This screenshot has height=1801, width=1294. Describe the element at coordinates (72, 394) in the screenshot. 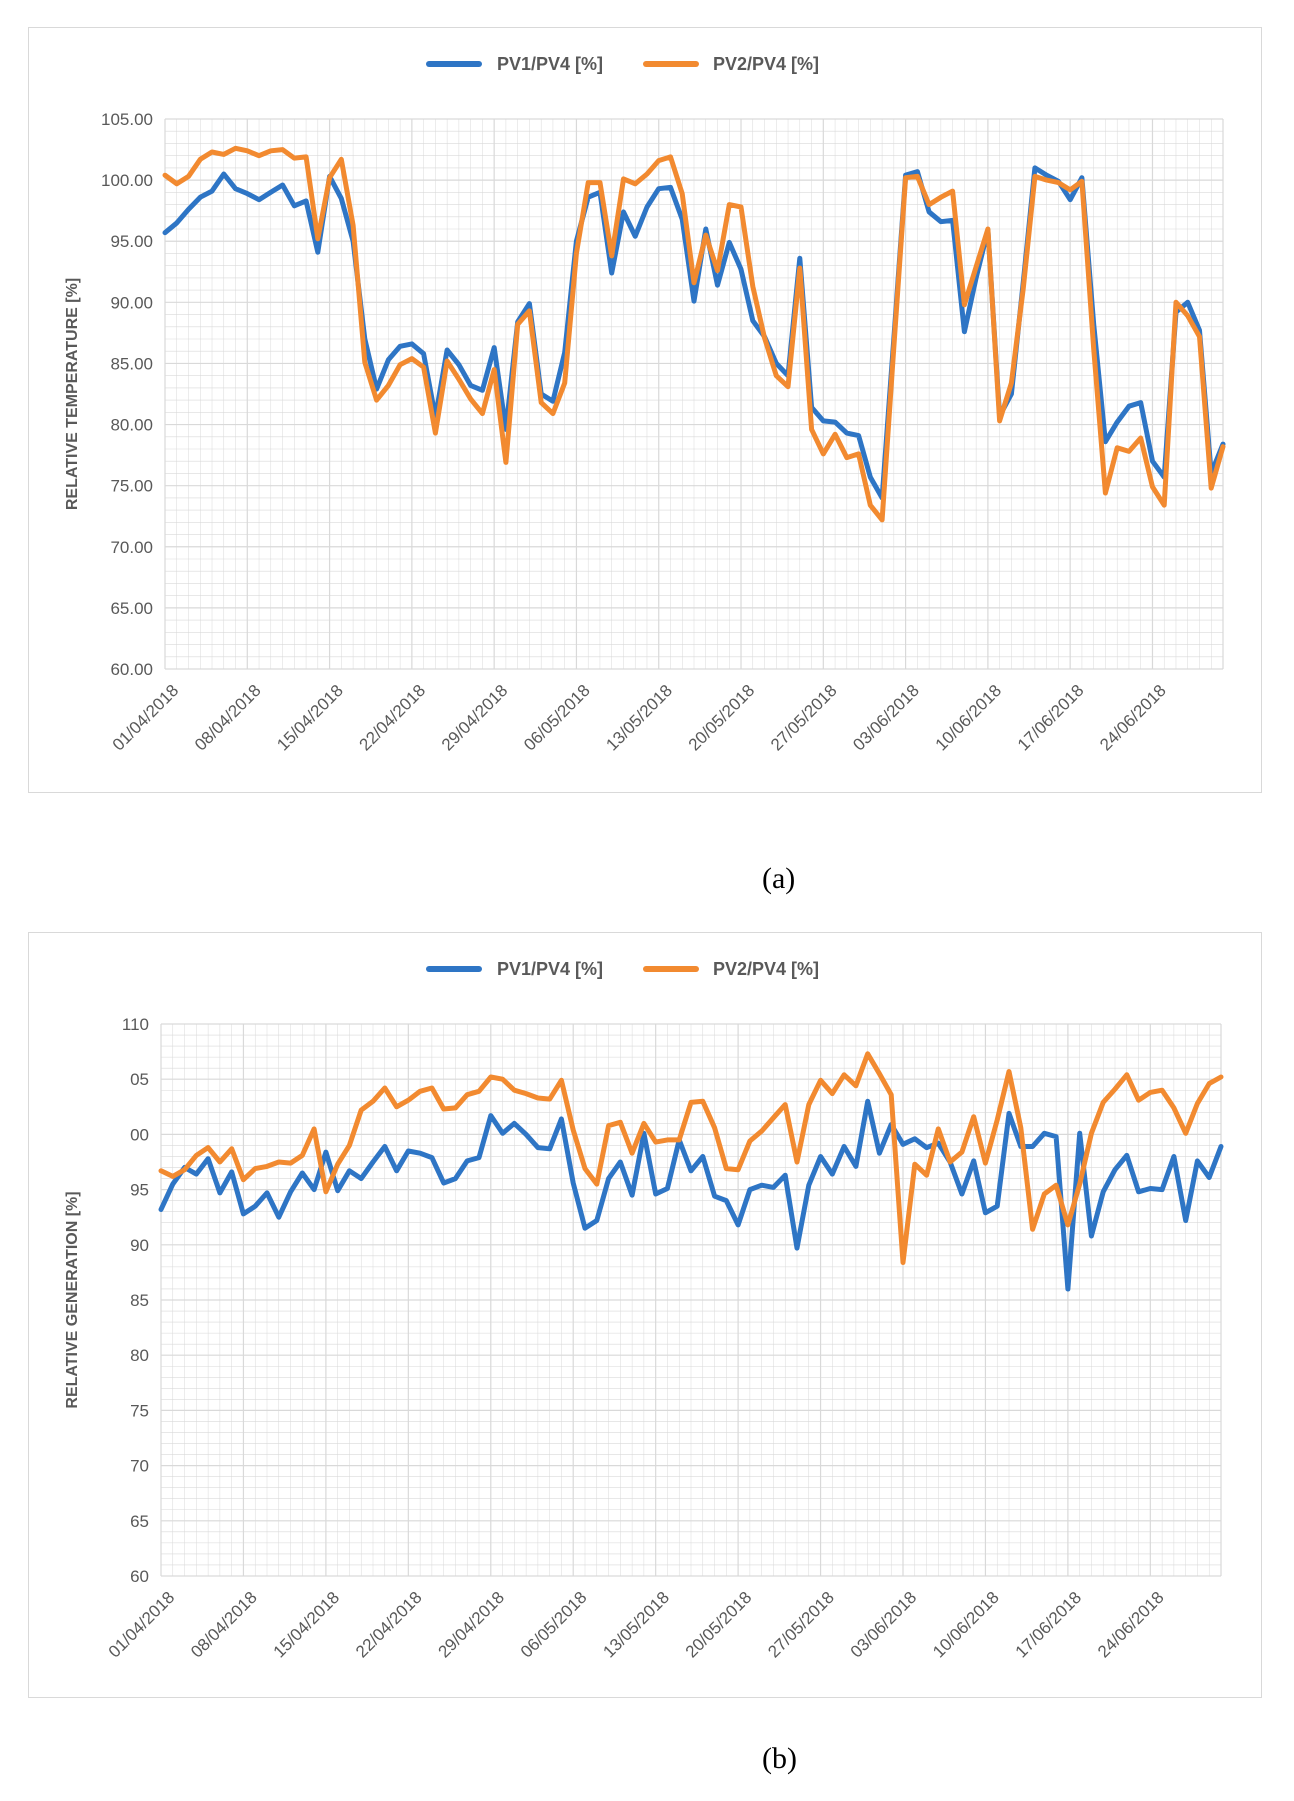

I see `y-axis-label: RELATIVE TEMPERATURE [%]` at that location.